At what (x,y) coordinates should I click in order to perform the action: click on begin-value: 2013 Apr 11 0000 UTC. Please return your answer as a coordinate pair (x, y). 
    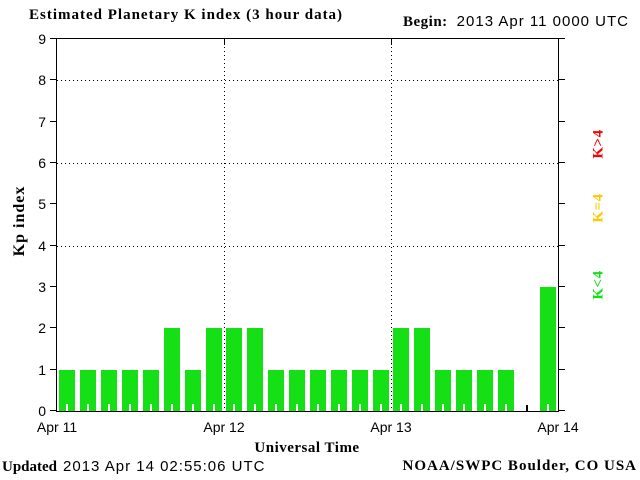
    Looking at the image, I should click on (542, 21).